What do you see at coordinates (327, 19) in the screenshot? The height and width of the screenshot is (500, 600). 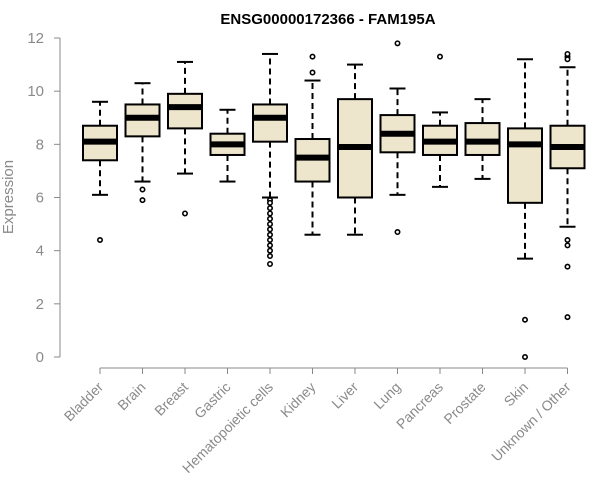 I see `chart-title: ENSG00000172366 - FAM195A` at bounding box center [327, 19].